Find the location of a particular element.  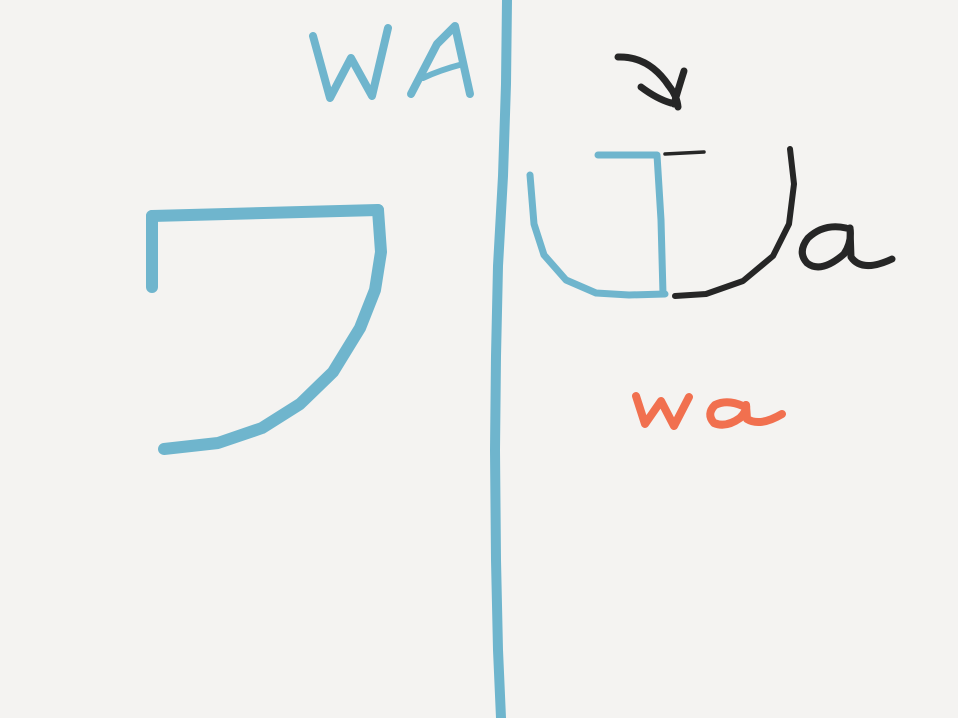

mnemonic-blue-shape is located at coordinates (597, 225).